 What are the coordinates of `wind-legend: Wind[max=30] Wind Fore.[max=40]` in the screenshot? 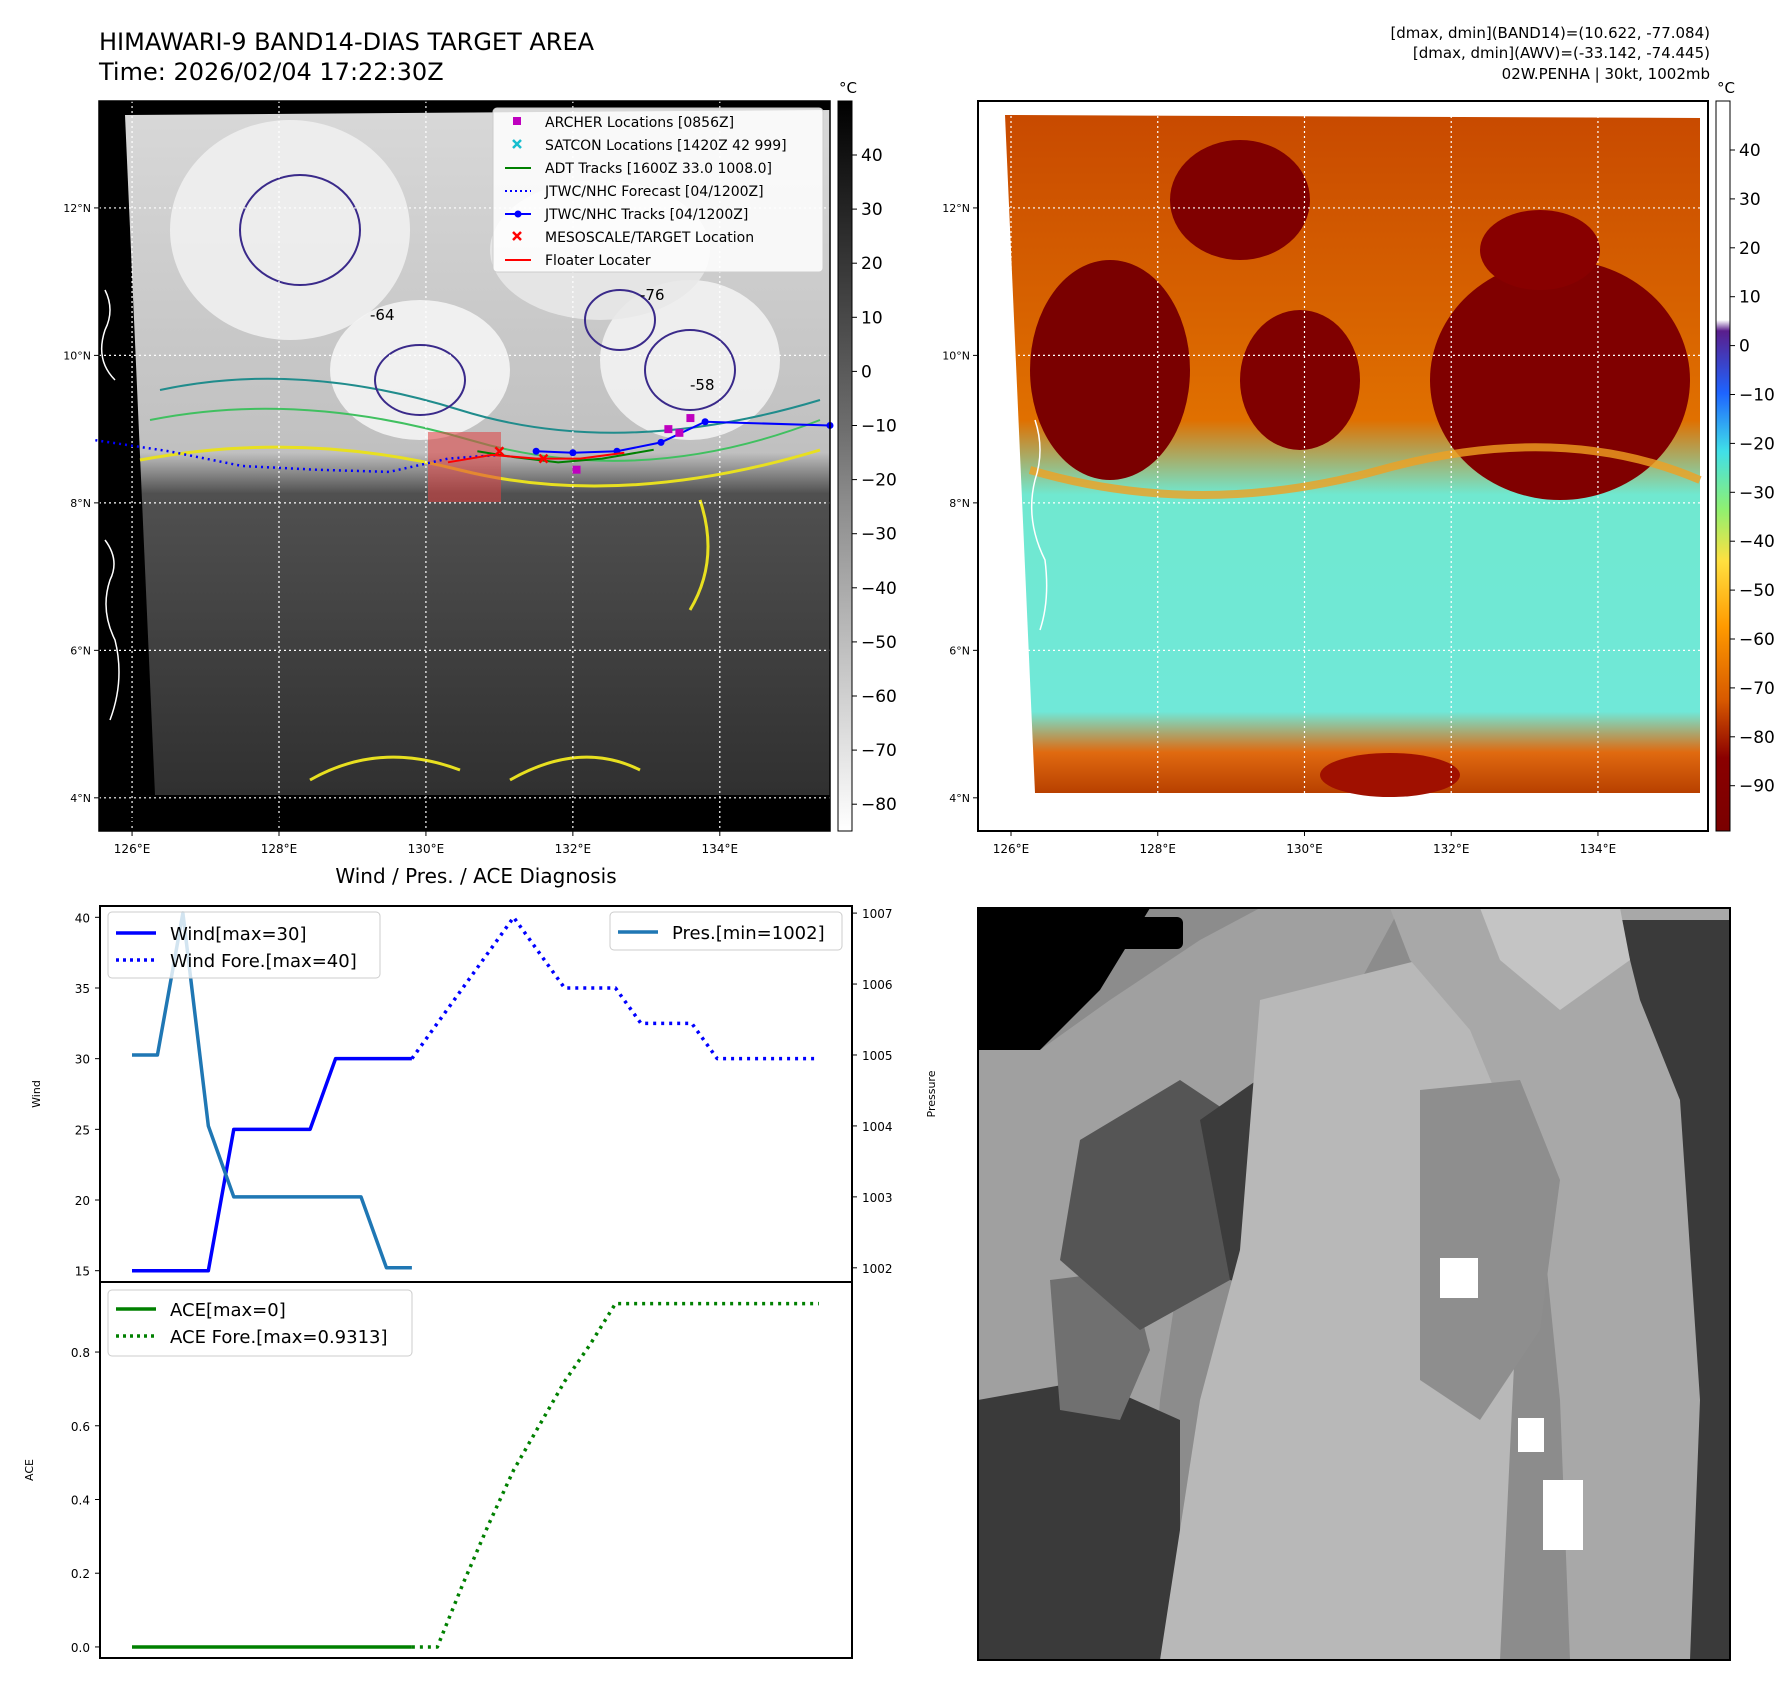 It's located at (244, 945).